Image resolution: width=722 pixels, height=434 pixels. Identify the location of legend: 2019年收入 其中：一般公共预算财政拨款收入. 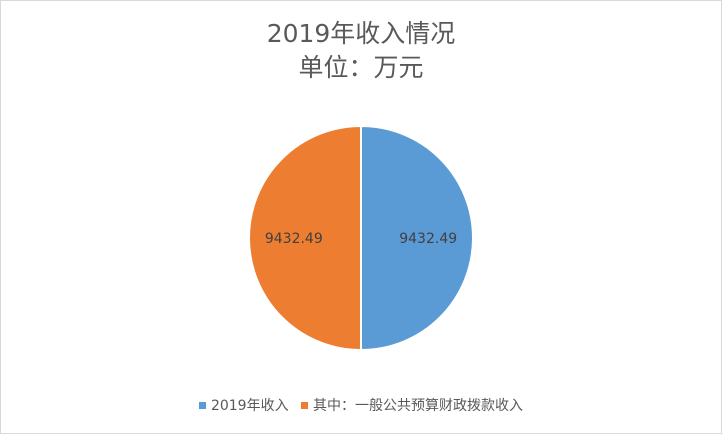
(361, 405).